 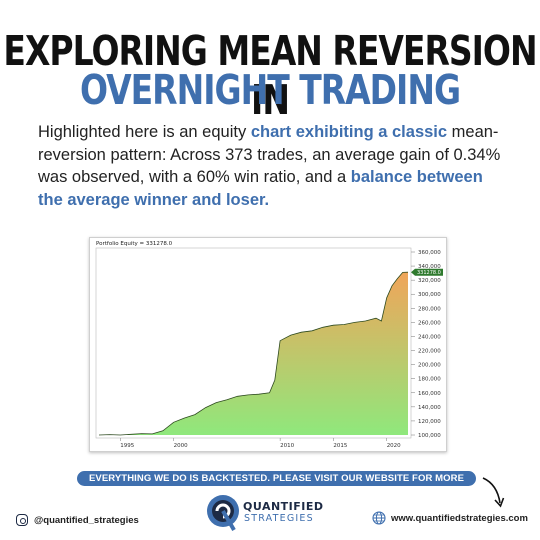 I want to click on quantified-strategies-logo: QUANTIFIED STRATEGIES, so click(x=273, y=514).